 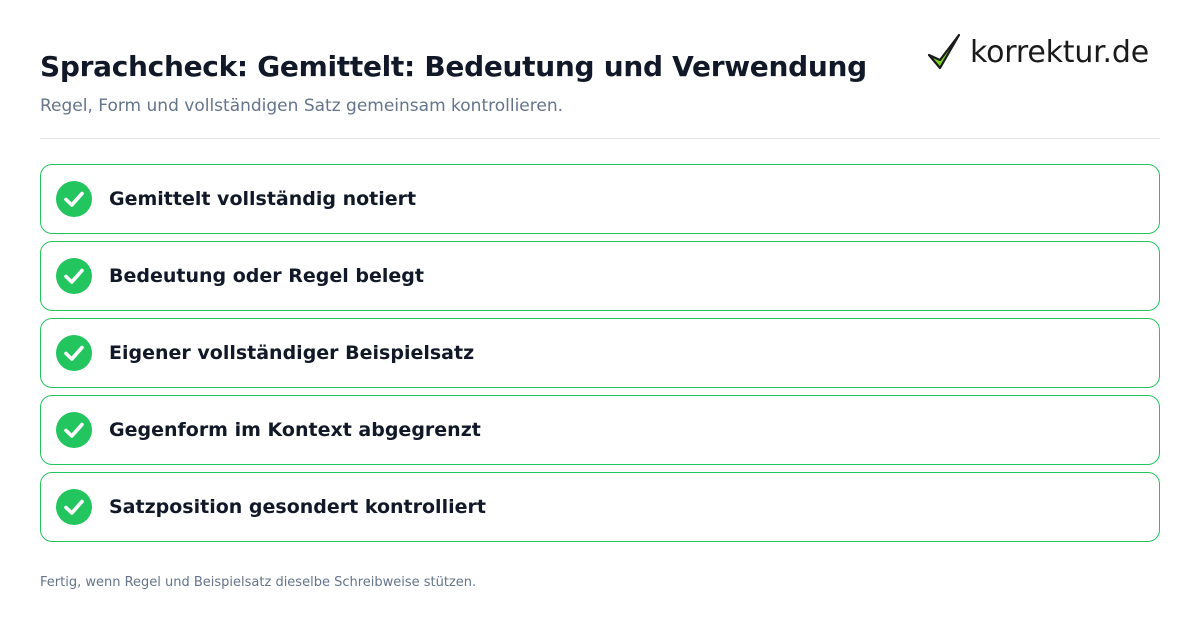 I want to click on checkmark-icon, so click(x=944, y=51).